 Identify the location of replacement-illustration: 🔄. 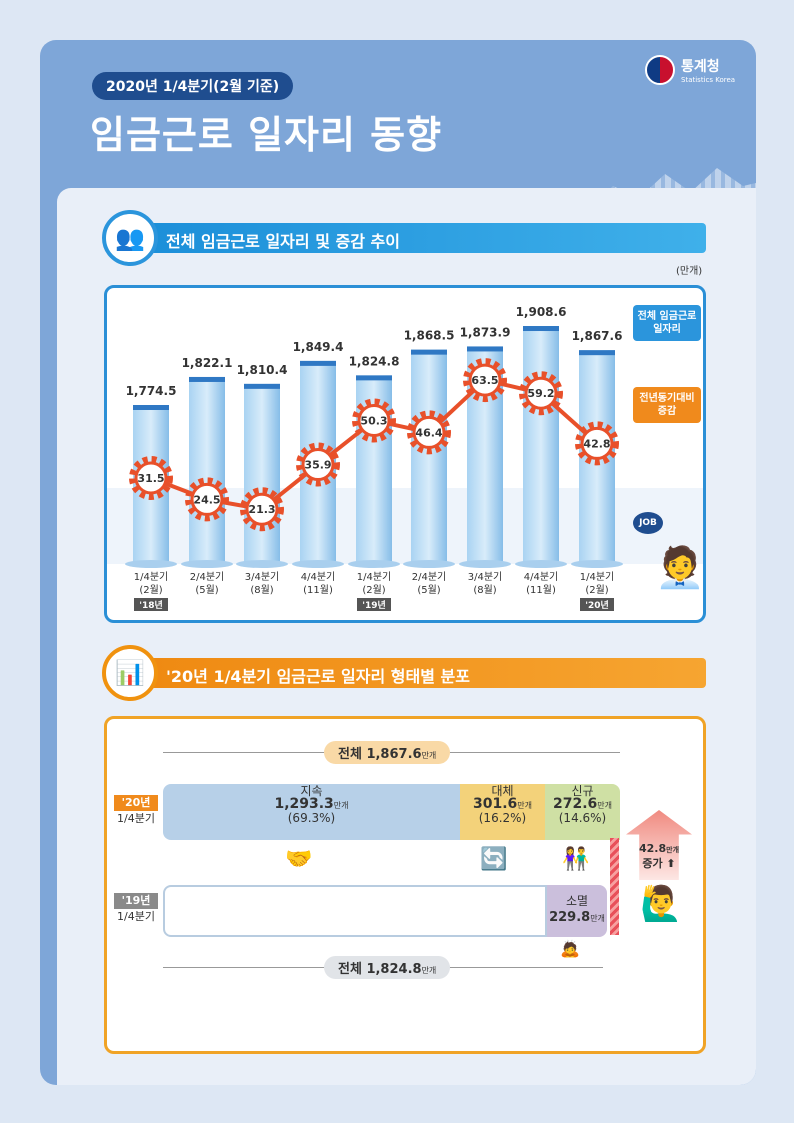
(494, 859).